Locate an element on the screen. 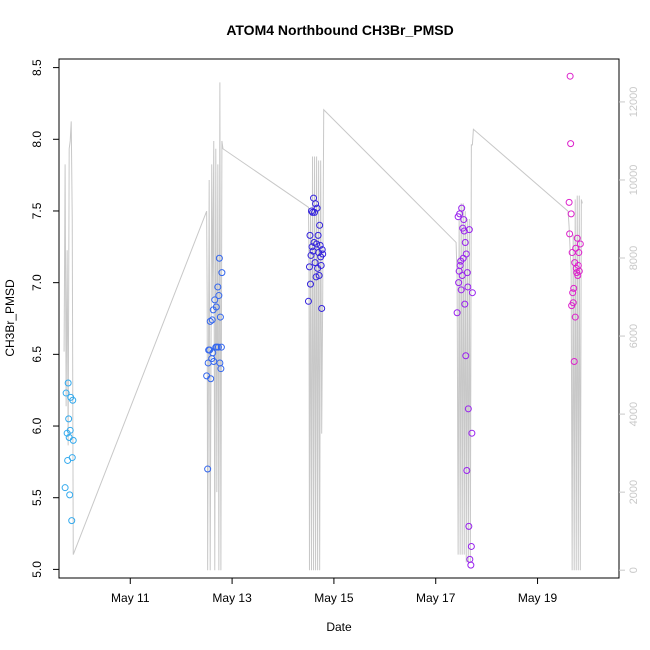 This screenshot has width=650, height=650. y-tick-label: 8.0 is located at coordinates (37, 139).